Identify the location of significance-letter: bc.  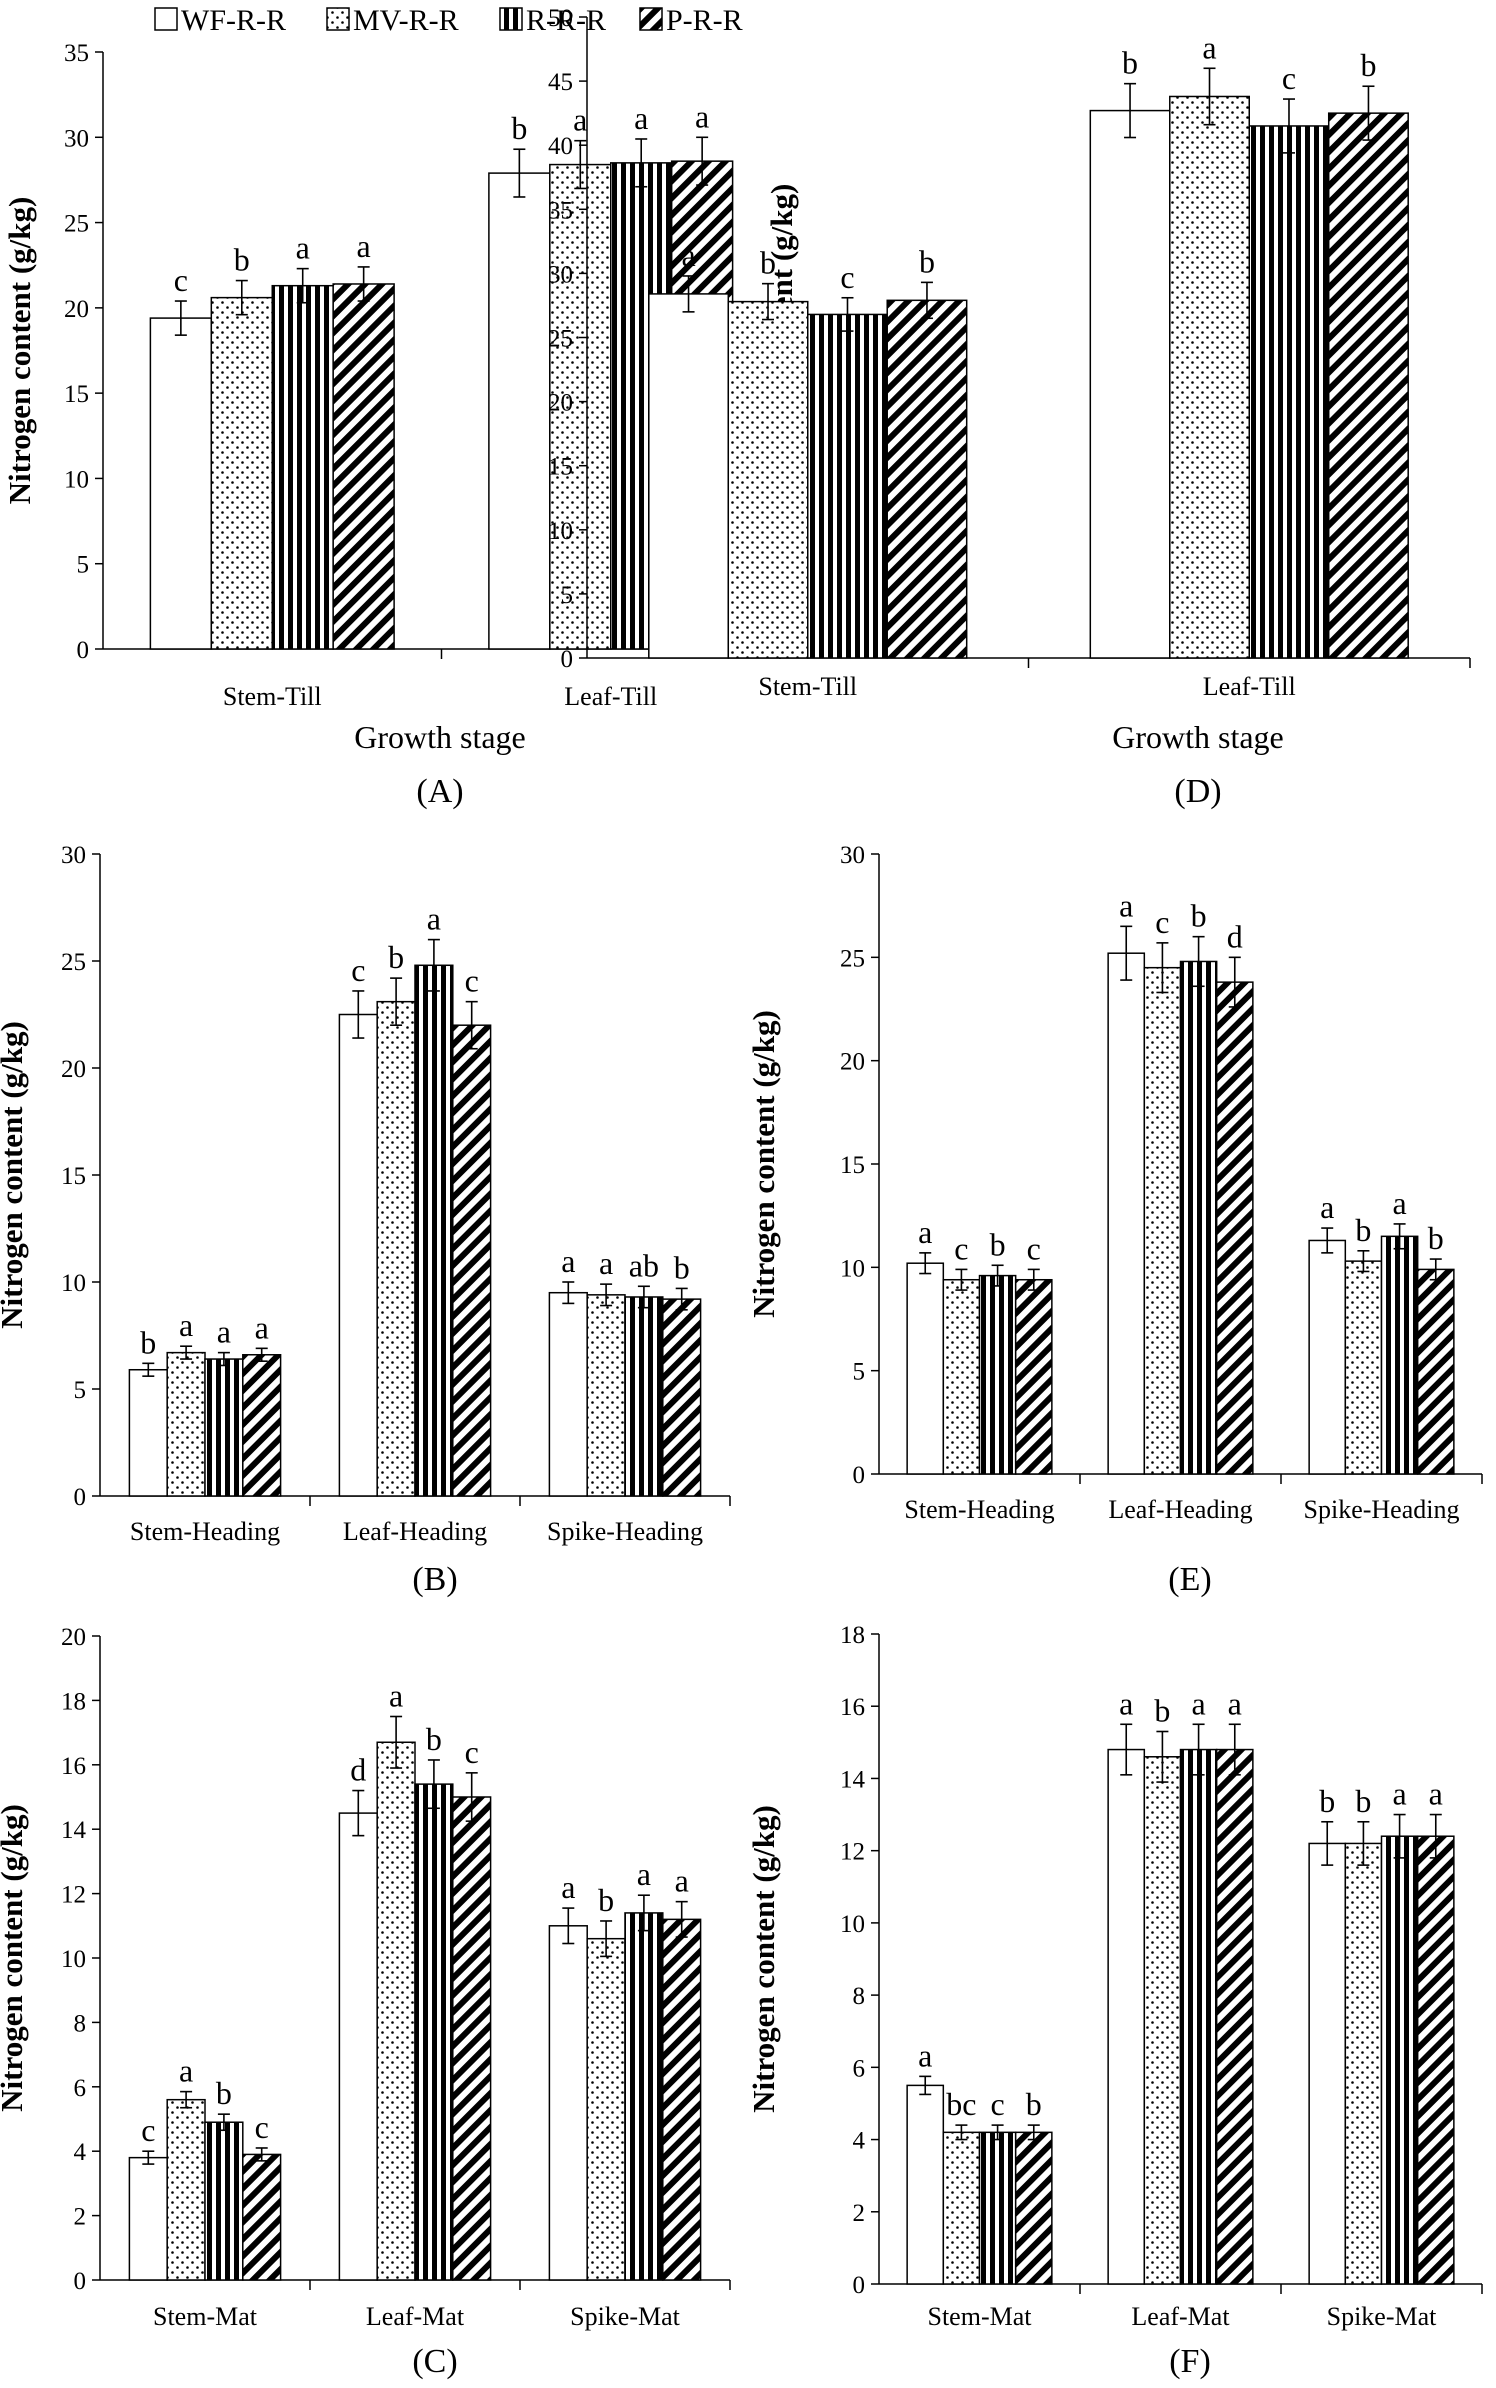
(961, 2104).